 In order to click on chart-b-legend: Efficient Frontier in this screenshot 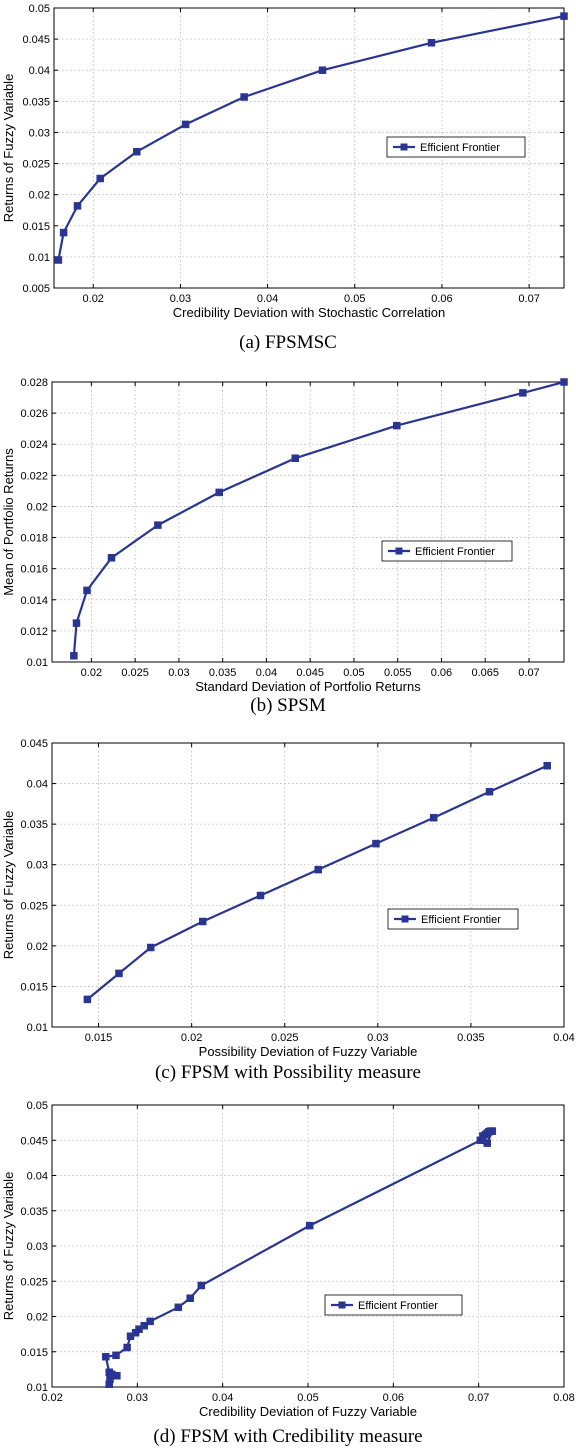, I will do `click(447, 551)`.